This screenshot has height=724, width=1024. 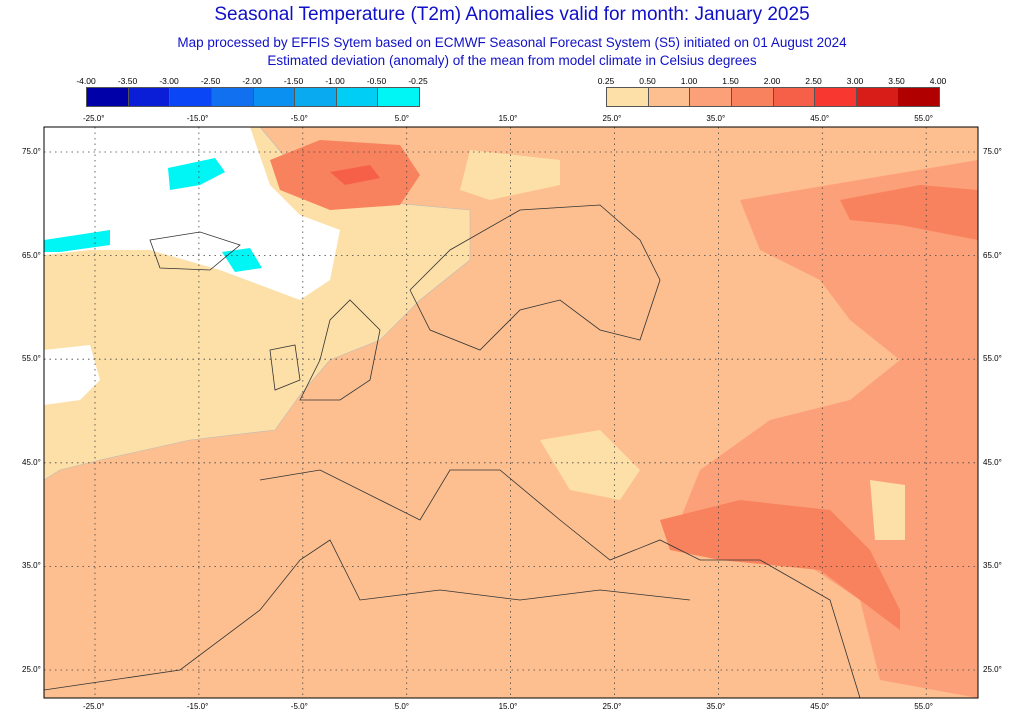 I want to click on legend-label: 1.50, so click(x=730, y=81).